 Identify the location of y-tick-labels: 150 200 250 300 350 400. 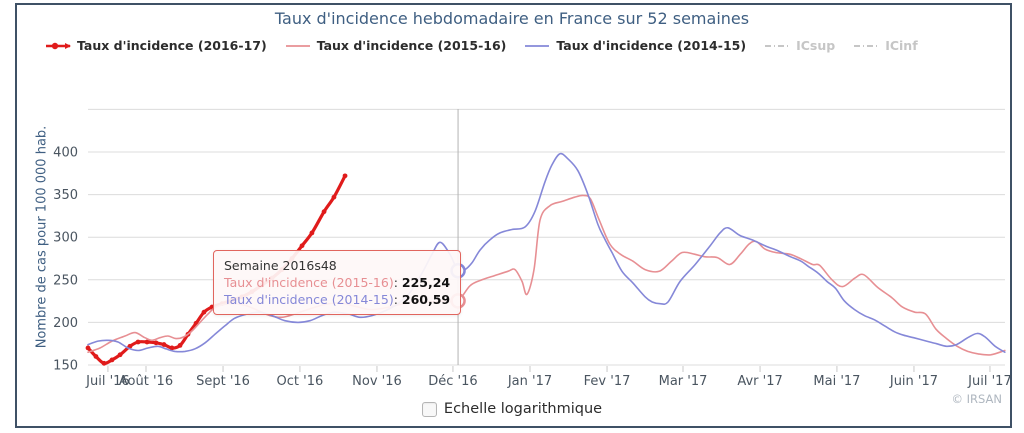
(65, 260).